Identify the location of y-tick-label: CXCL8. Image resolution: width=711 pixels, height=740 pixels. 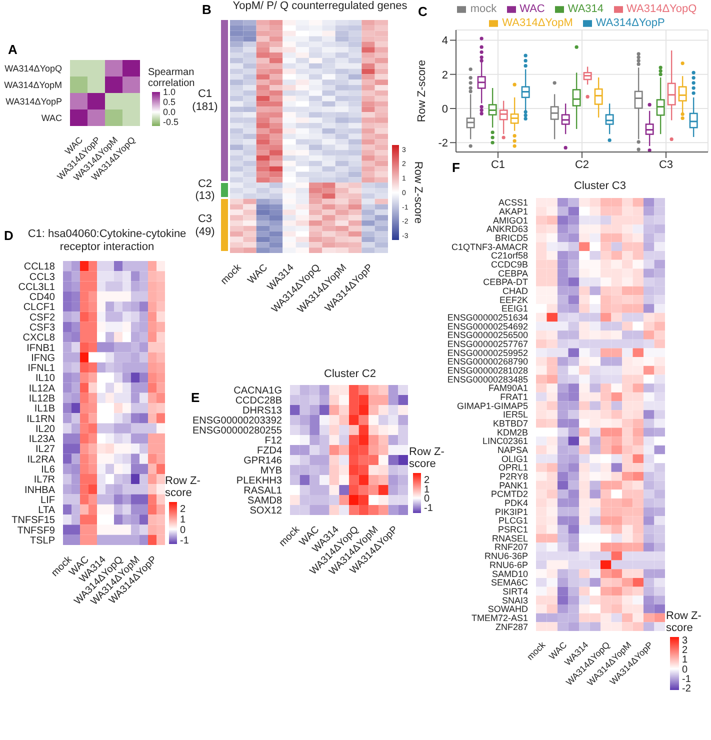
(39, 338).